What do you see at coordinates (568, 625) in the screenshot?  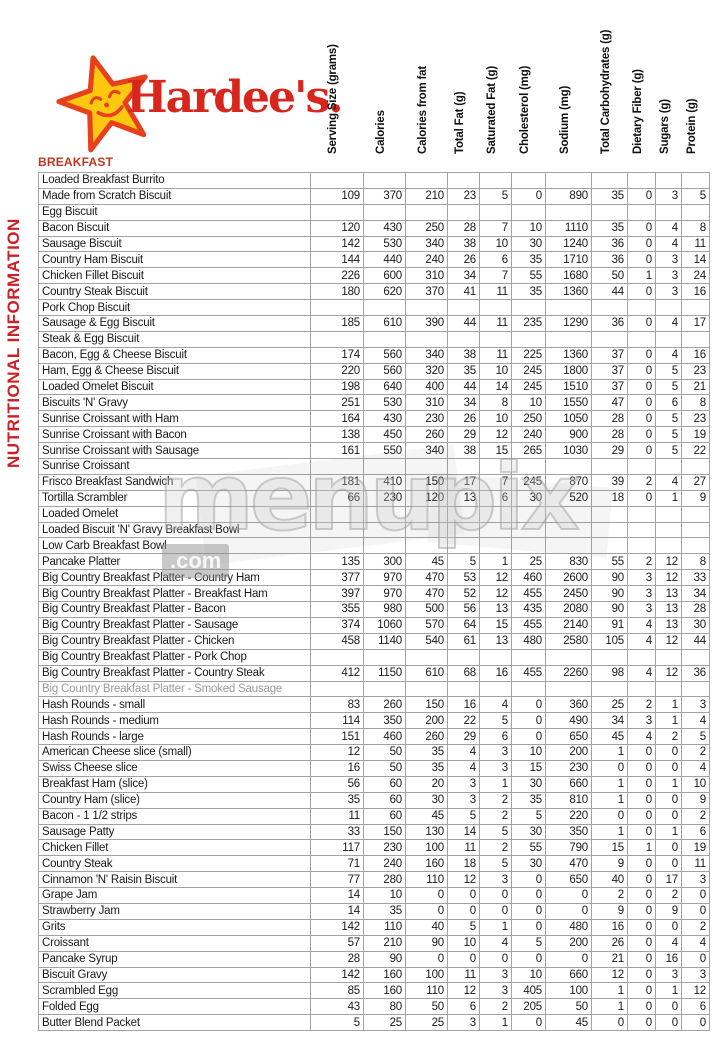 I see `item-value: 2140` at bounding box center [568, 625].